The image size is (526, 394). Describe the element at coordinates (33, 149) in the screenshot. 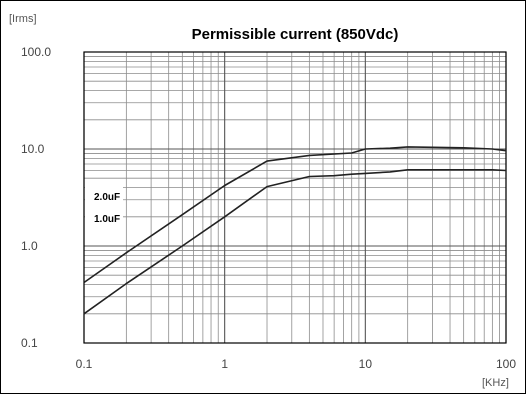

I see `y-tick-label: 10.0` at that location.